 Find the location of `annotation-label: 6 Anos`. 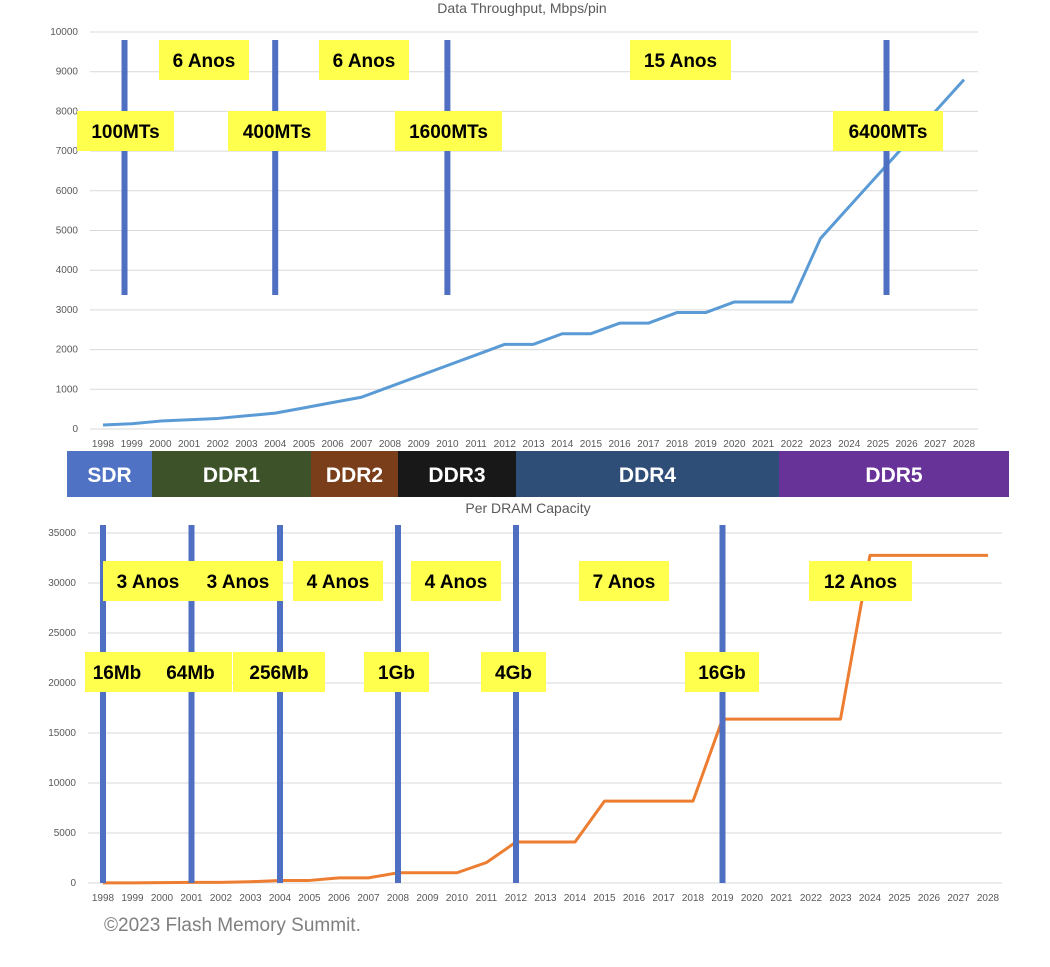

annotation-label: 6 Anos is located at coordinates (364, 61).